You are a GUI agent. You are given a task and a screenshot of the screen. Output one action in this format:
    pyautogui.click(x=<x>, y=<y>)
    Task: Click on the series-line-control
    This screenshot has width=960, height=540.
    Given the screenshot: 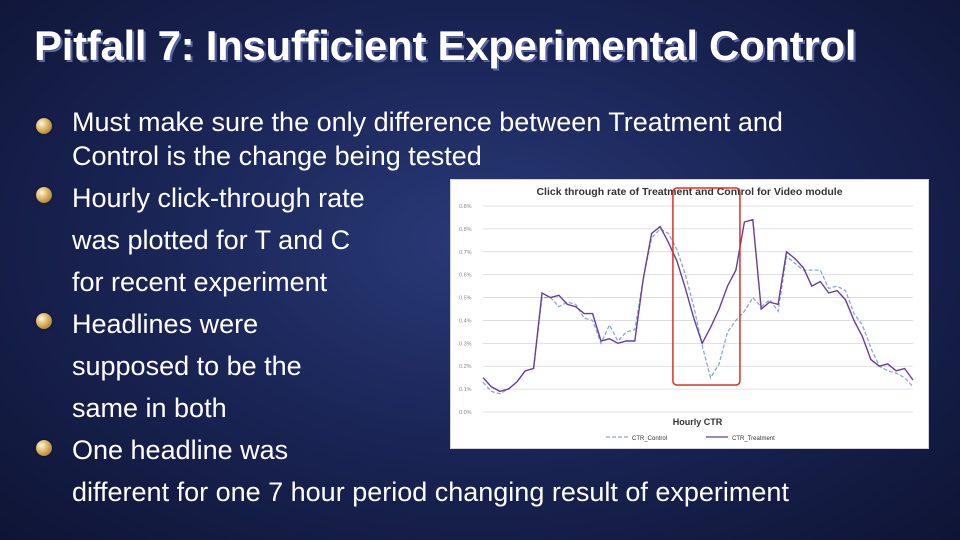 What is the action you would take?
    pyautogui.click(x=698, y=311)
    